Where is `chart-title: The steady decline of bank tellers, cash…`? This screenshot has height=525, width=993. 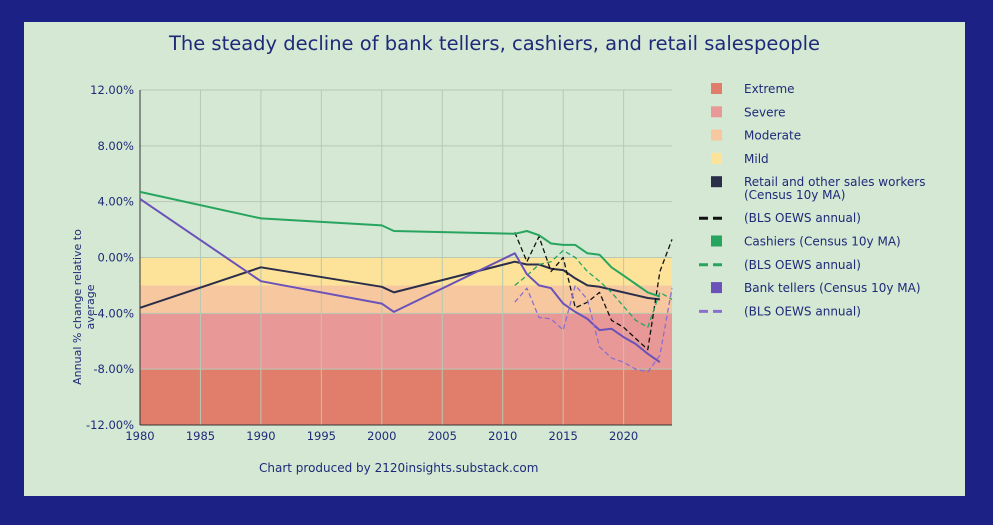 chart-title: The steady decline of bank tellers, cash… is located at coordinates (494, 43).